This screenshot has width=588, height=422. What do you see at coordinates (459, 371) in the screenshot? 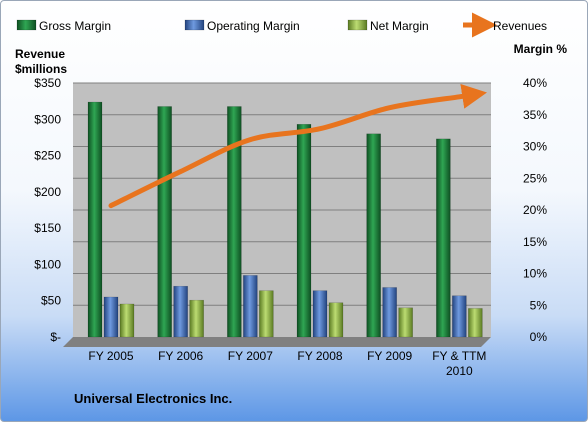
I see `category-label: 2010` at bounding box center [459, 371].